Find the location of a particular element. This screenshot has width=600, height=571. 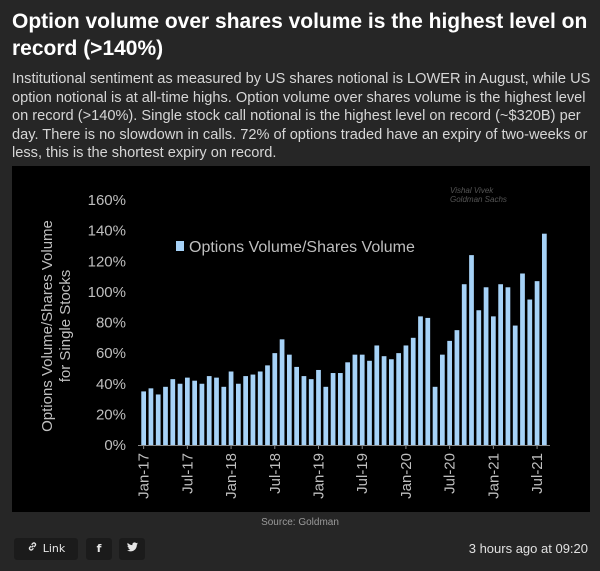

x-tick-label: Jul-18 is located at coordinates (275, 473).